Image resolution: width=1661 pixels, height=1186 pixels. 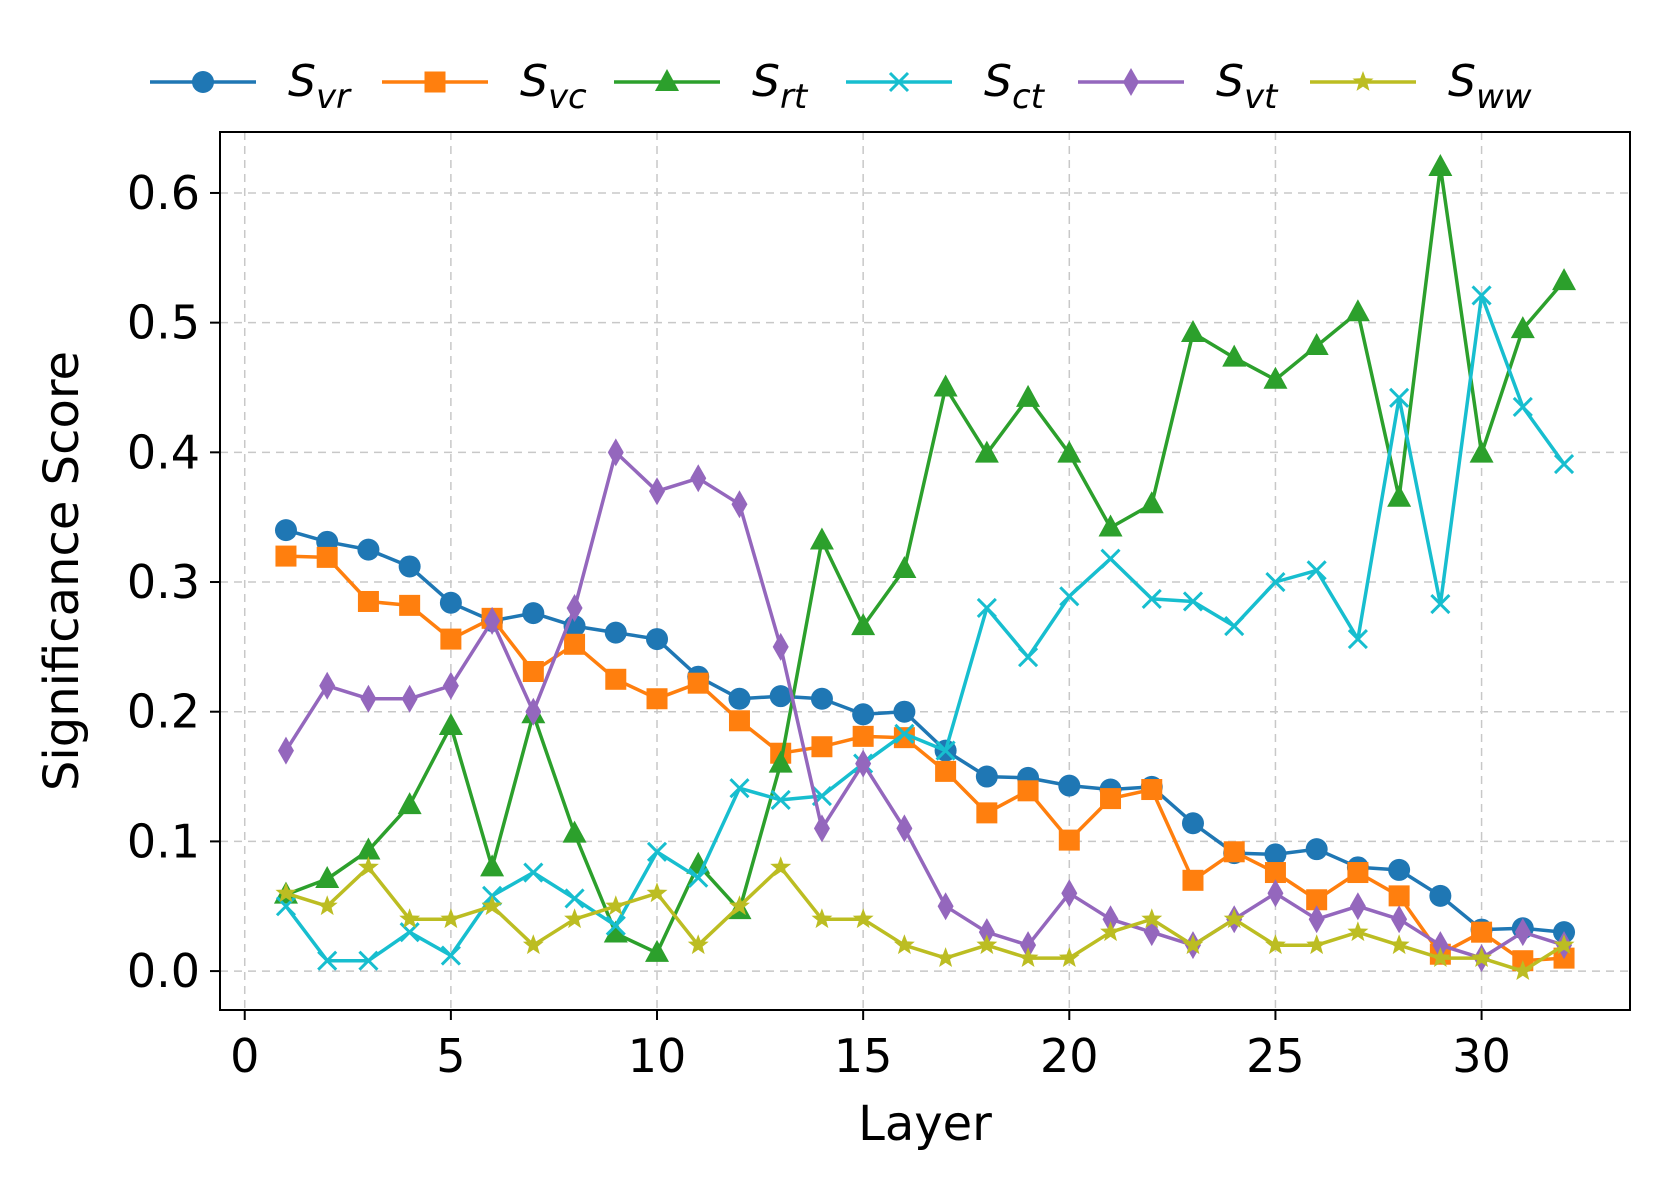 I want to click on x-tick-label: 5, so click(x=450, y=1056).